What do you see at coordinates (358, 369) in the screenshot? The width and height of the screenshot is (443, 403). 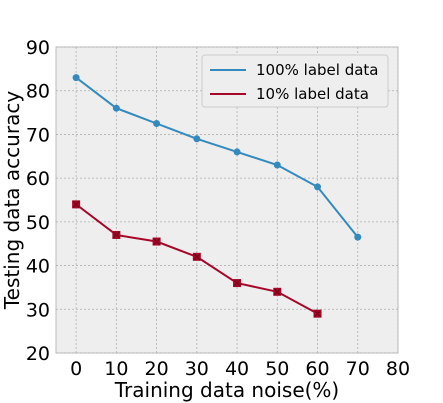 I see `x-tick-label: 70` at bounding box center [358, 369].